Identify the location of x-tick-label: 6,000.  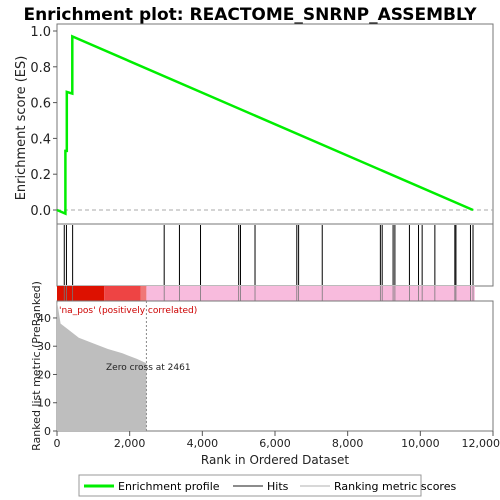
(275, 443).